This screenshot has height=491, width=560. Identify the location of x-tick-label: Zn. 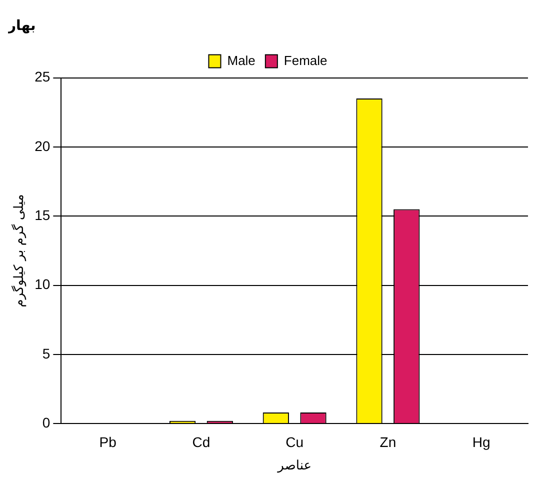
(388, 442).